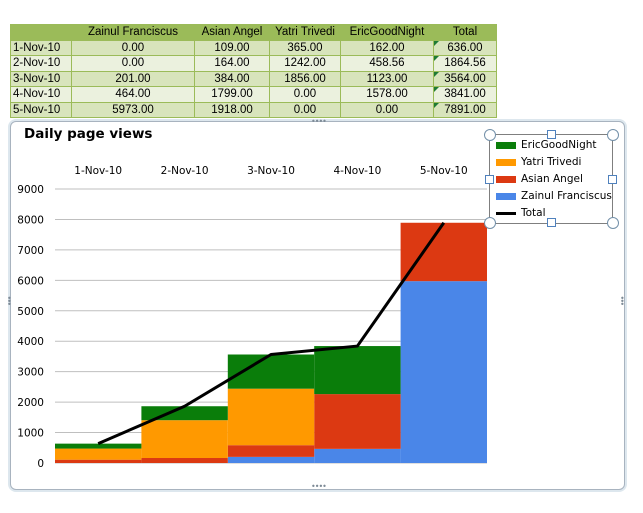  I want to click on header-cell: Zainul Franciscus, so click(133, 32).